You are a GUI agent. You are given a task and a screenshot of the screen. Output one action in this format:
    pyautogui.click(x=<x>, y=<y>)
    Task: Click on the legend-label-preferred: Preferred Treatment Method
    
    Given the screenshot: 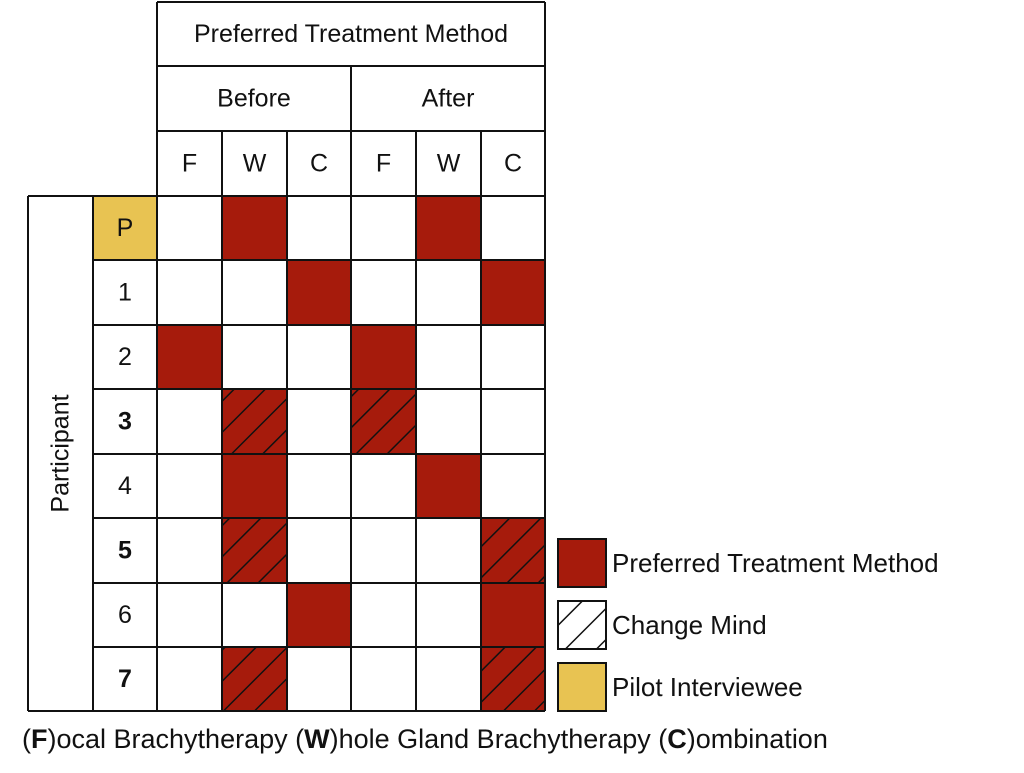 What is the action you would take?
    pyautogui.click(x=775, y=563)
    